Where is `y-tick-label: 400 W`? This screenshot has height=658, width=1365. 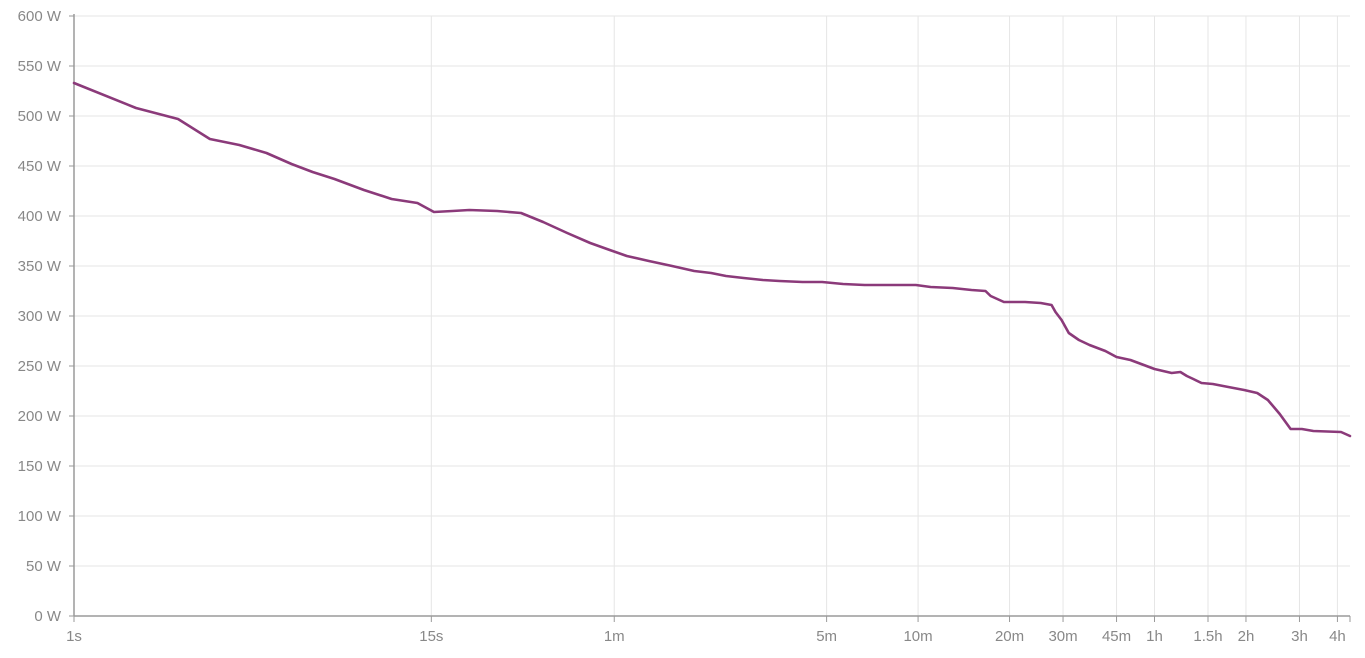 y-tick-label: 400 W is located at coordinates (40, 216).